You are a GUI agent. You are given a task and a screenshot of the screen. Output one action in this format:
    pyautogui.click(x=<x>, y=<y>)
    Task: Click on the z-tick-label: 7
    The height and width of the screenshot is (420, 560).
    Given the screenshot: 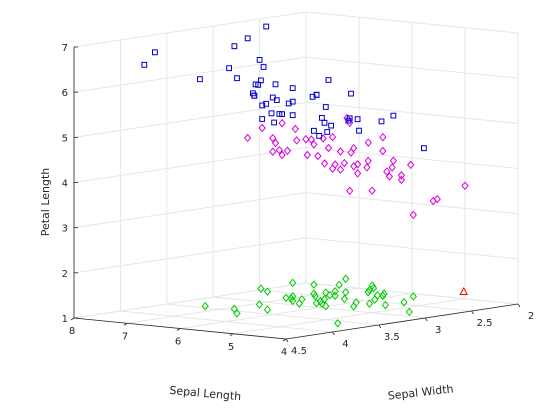 What is the action you would take?
    pyautogui.click(x=65, y=48)
    